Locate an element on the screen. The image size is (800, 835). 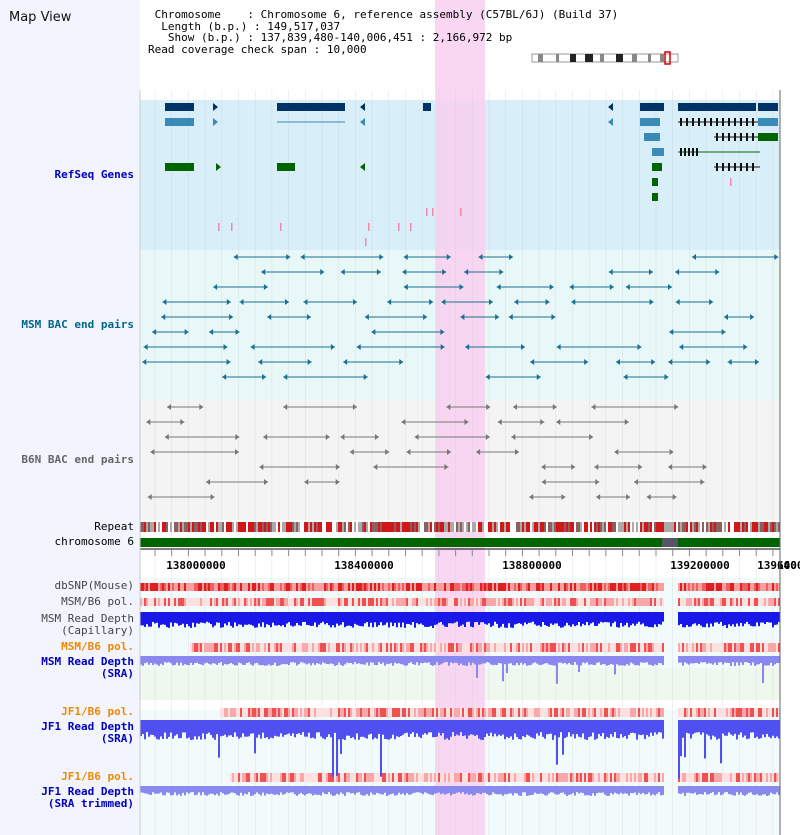
track-label-b6n-bac: B6N BAC end pairs is located at coordinates (77, 459).